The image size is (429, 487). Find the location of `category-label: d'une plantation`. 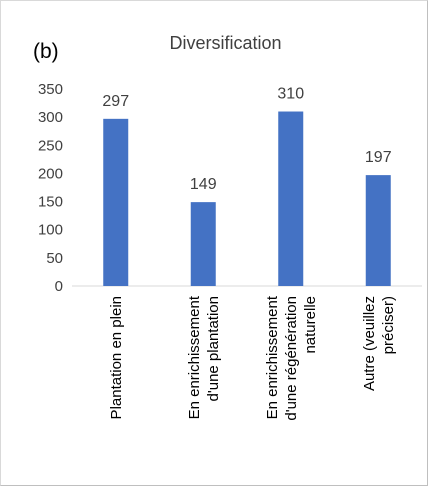

category-label: d'une plantation is located at coordinates (213, 348).